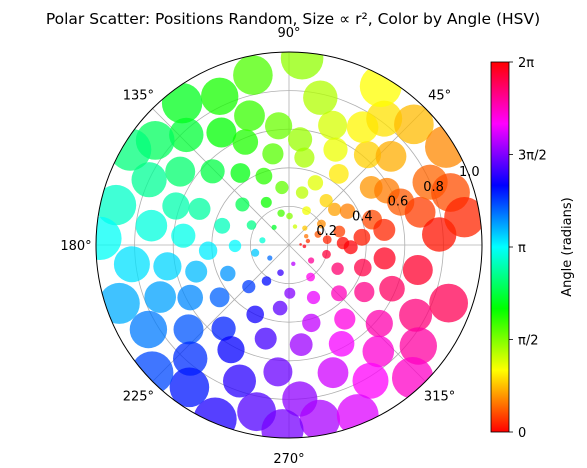 The height and width of the screenshot is (468, 587). What do you see at coordinates (522, 248) in the screenshot?
I see `colorbar-tick-label: π` at bounding box center [522, 248].